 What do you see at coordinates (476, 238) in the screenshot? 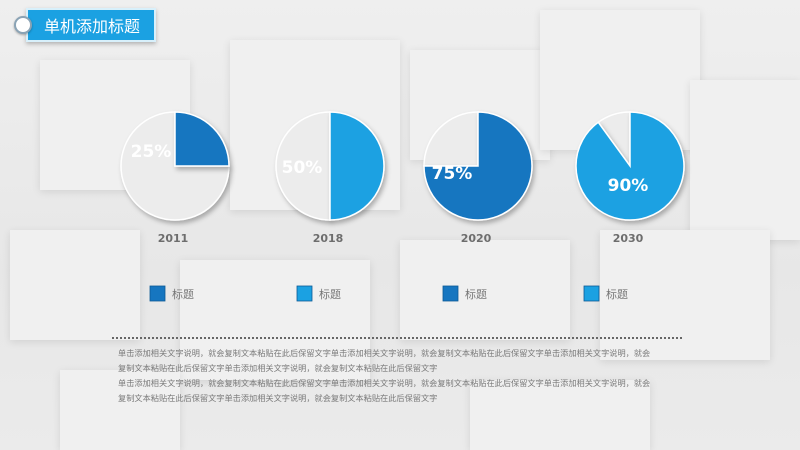
I see `category-label: 2020` at bounding box center [476, 238].